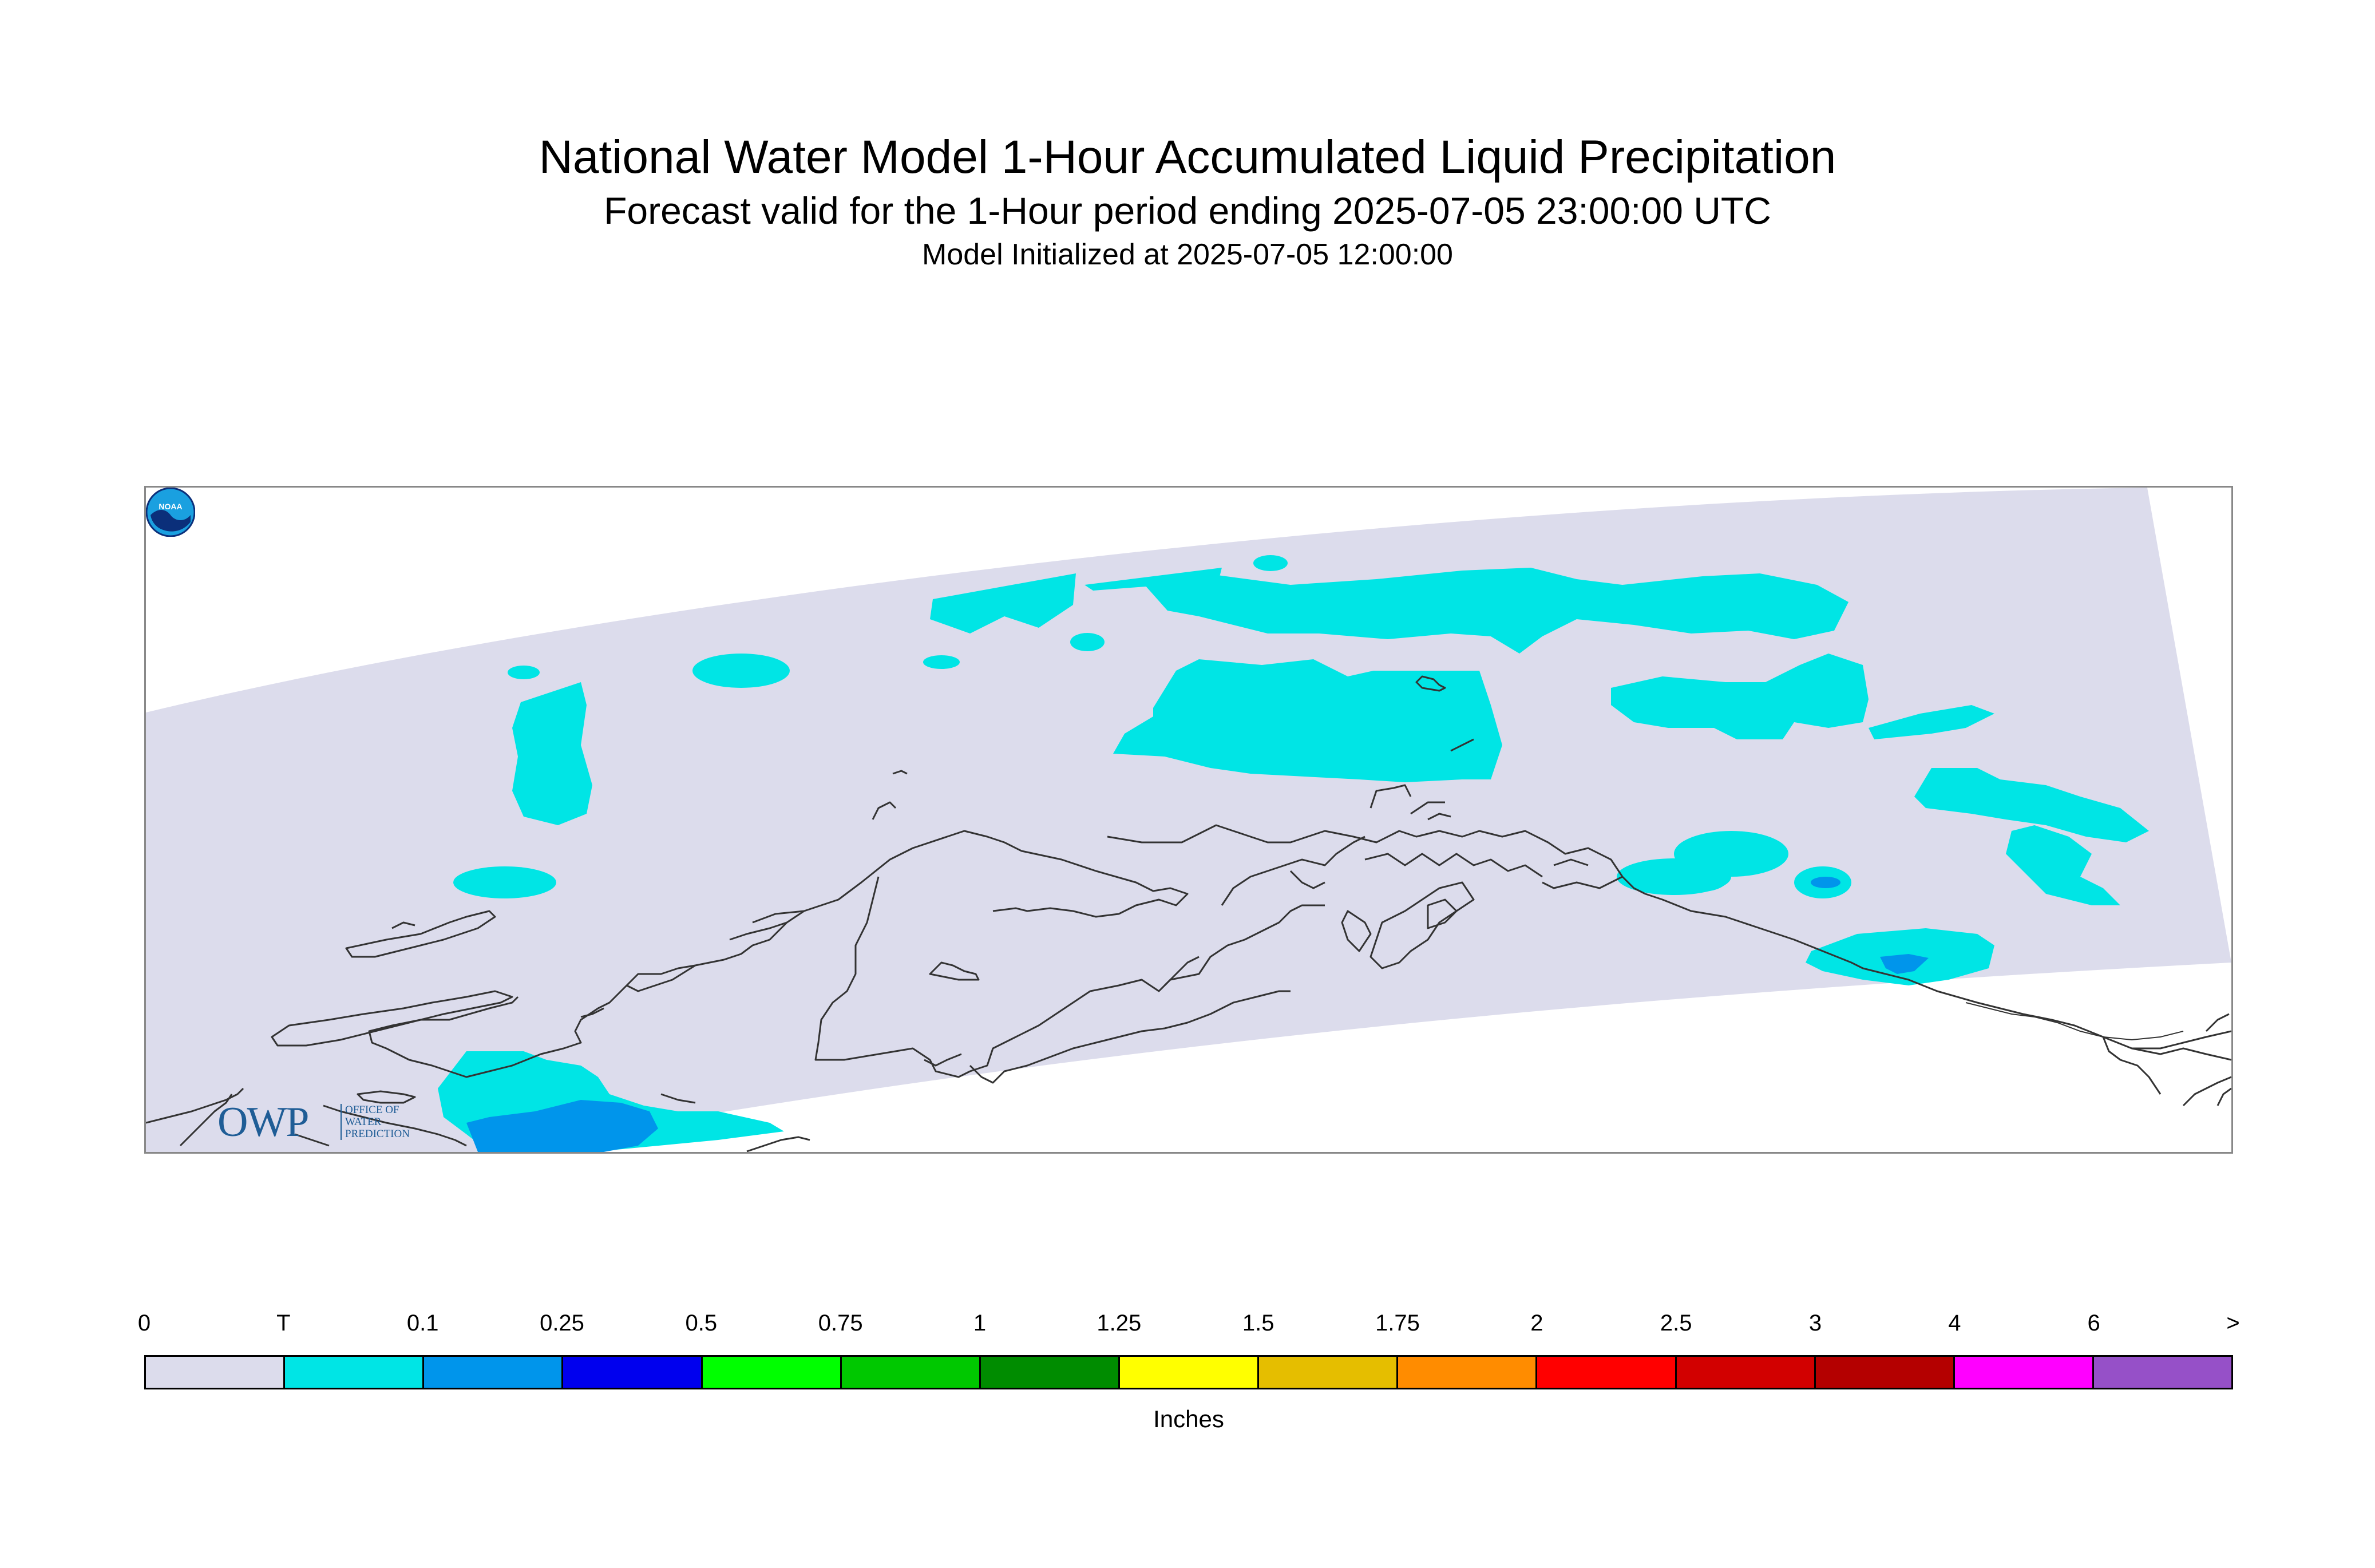 Image resolution: width=2375 pixels, height=1568 pixels. I want to click on owp-logo-text: OFFICE OF WATER PREDICTION, so click(376, 1122).